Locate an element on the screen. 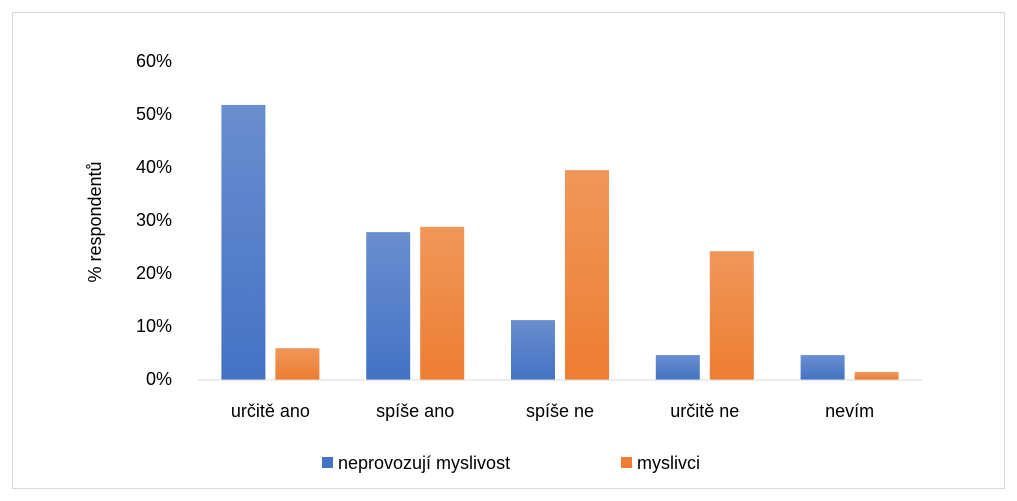  y-tick-label: 20% is located at coordinates (154, 273).